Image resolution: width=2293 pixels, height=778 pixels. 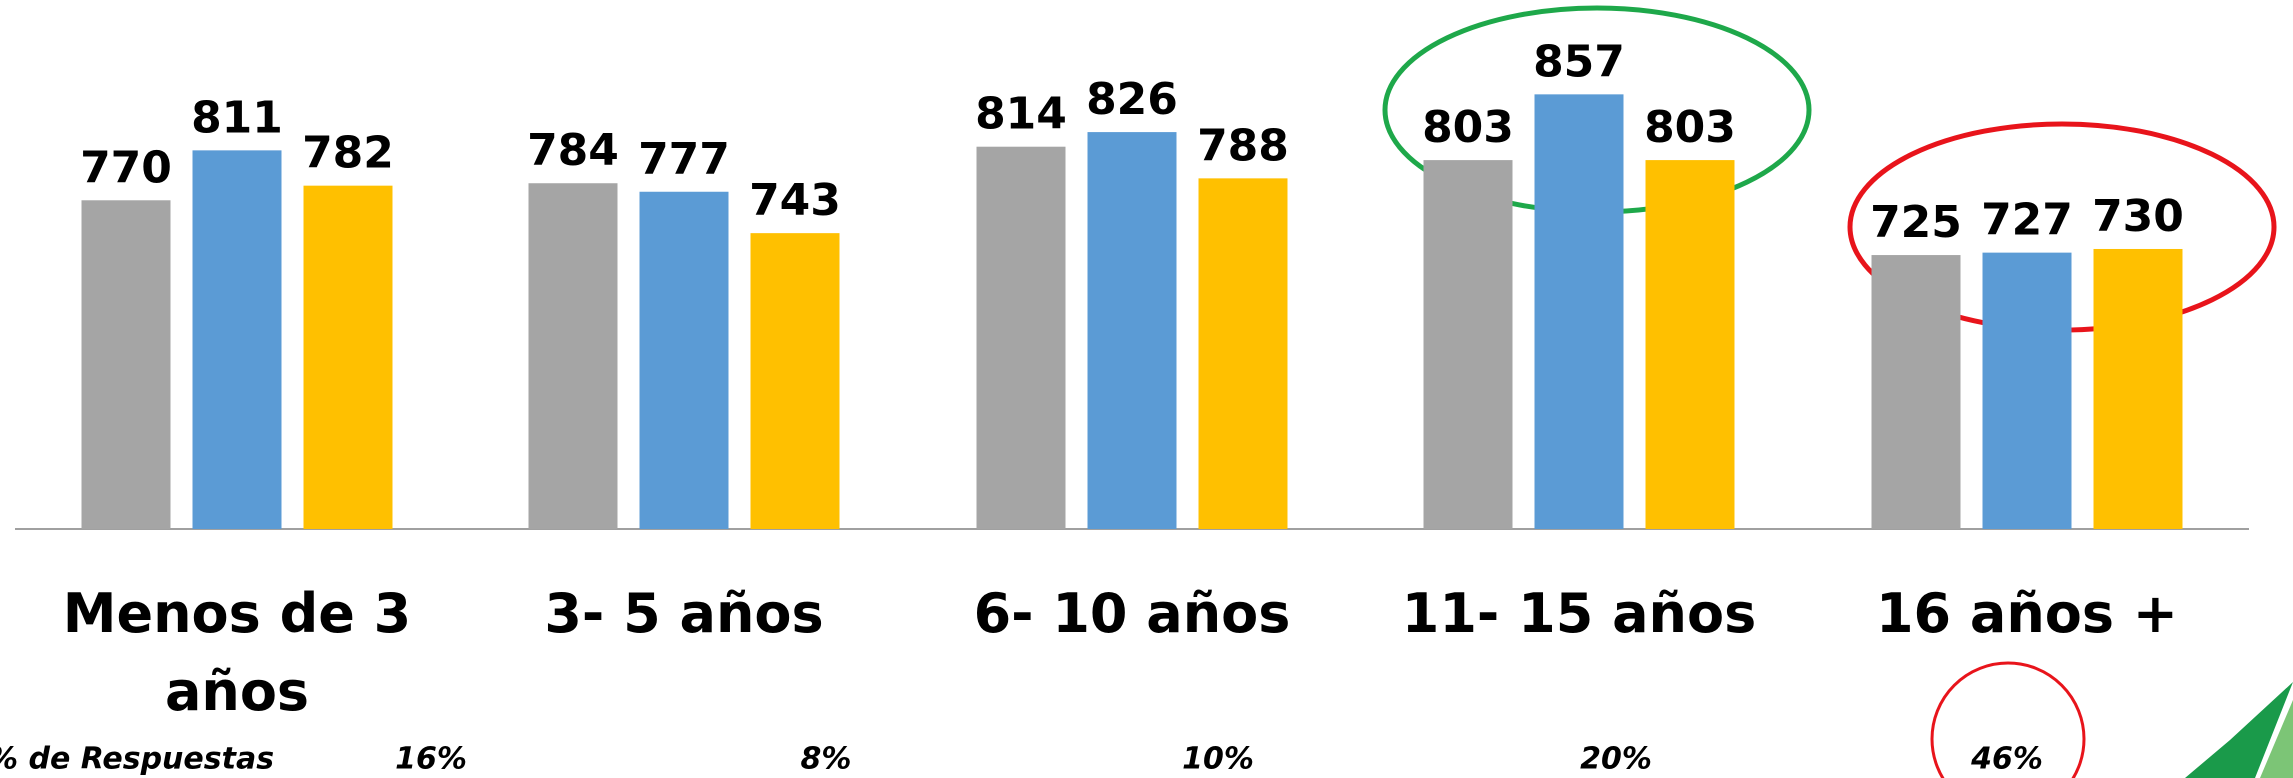 What do you see at coordinates (1021, 114) in the screenshot?
I see `data-label: 814` at bounding box center [1021, 114].